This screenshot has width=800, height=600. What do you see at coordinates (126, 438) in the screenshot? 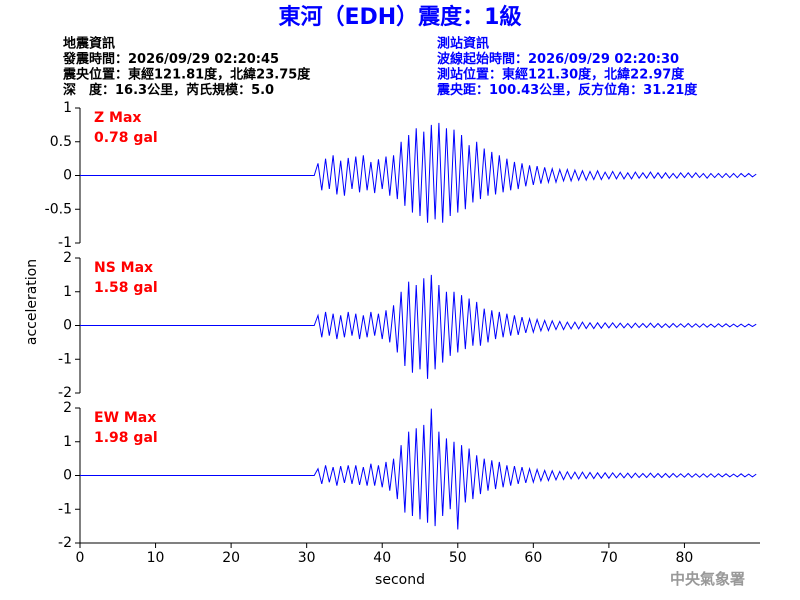
I see `max-label: 1.98 gal` at bounding box center [126, 438].